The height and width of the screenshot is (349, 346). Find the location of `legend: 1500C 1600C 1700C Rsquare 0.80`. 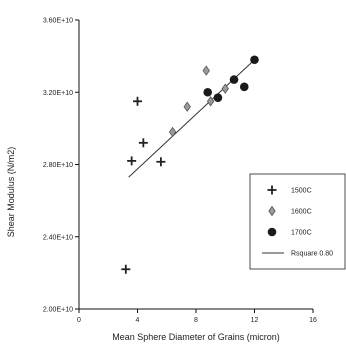

legend: 1500C 1600C 1700C Rsquare 0.80 is located at coordinates (297, 221).